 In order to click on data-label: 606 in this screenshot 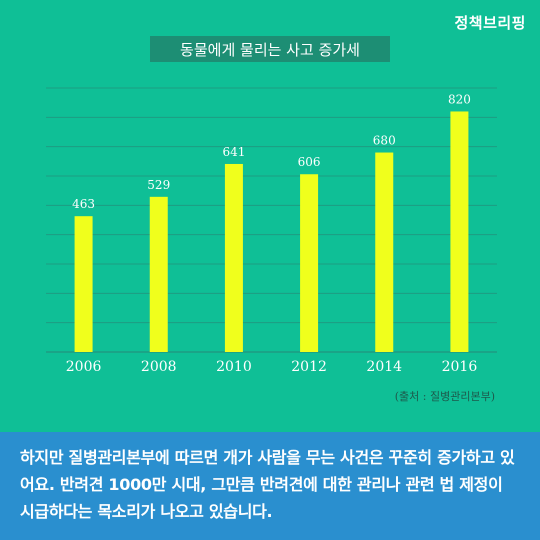, I will do `click(309, 162)`.